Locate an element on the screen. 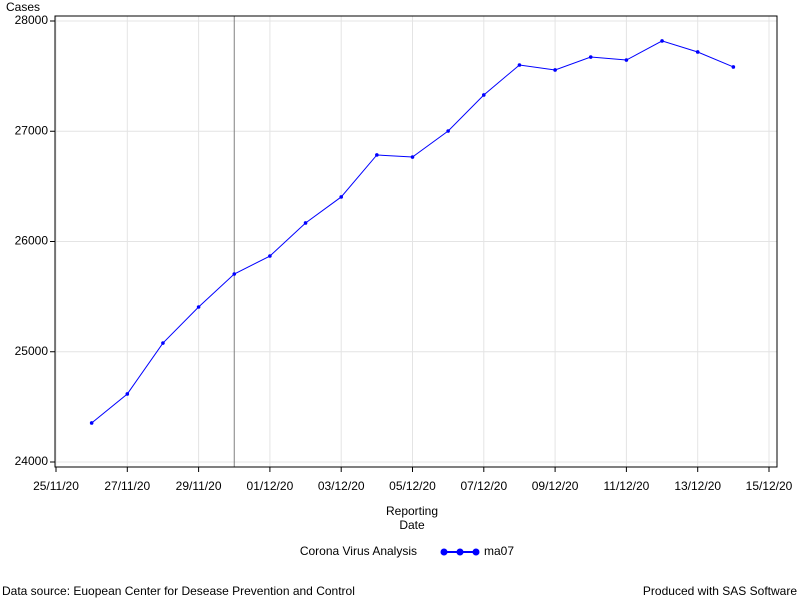  x-tick-label: 15/12/20 is located at coordinates (769, 486).